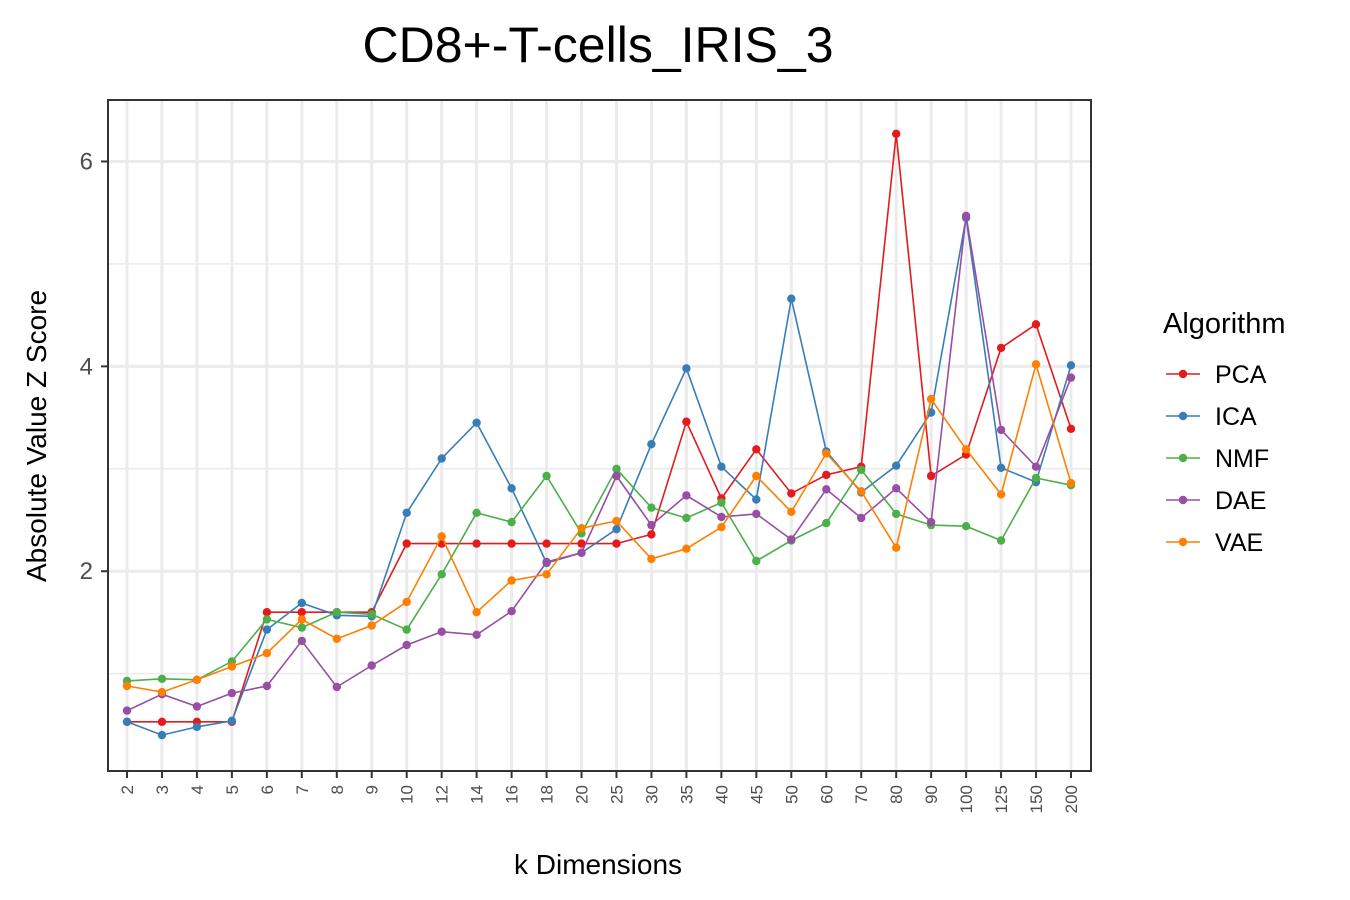 The image size is (1350, 900). I want to click on x-tick-label: 12, so click(442, 794).